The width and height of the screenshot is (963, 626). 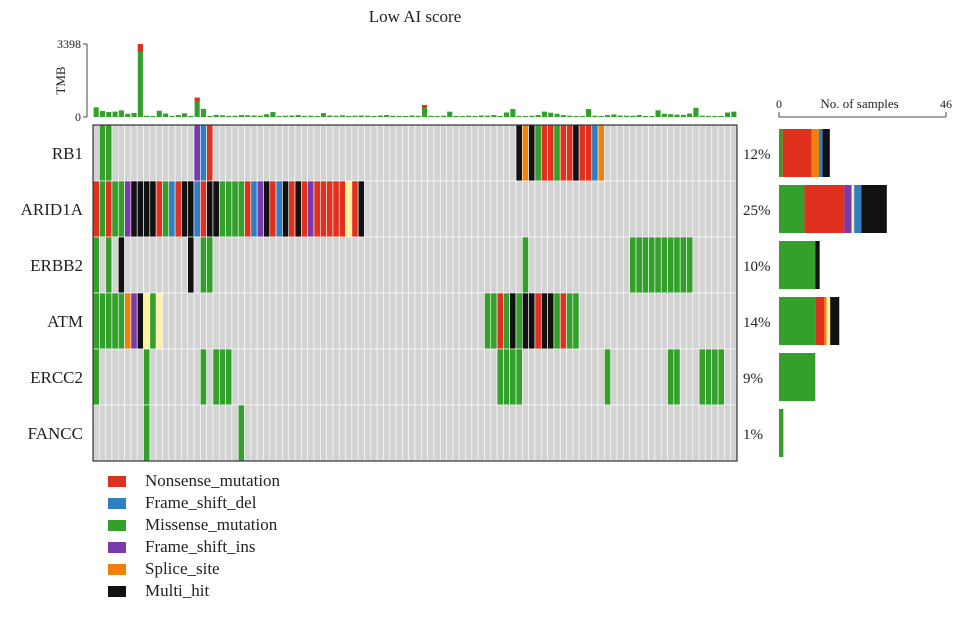 What do you see at coordinates (779, 104) in the screenshot?
I see `counts-tick-label: 0` at bounding box center [779, 104].